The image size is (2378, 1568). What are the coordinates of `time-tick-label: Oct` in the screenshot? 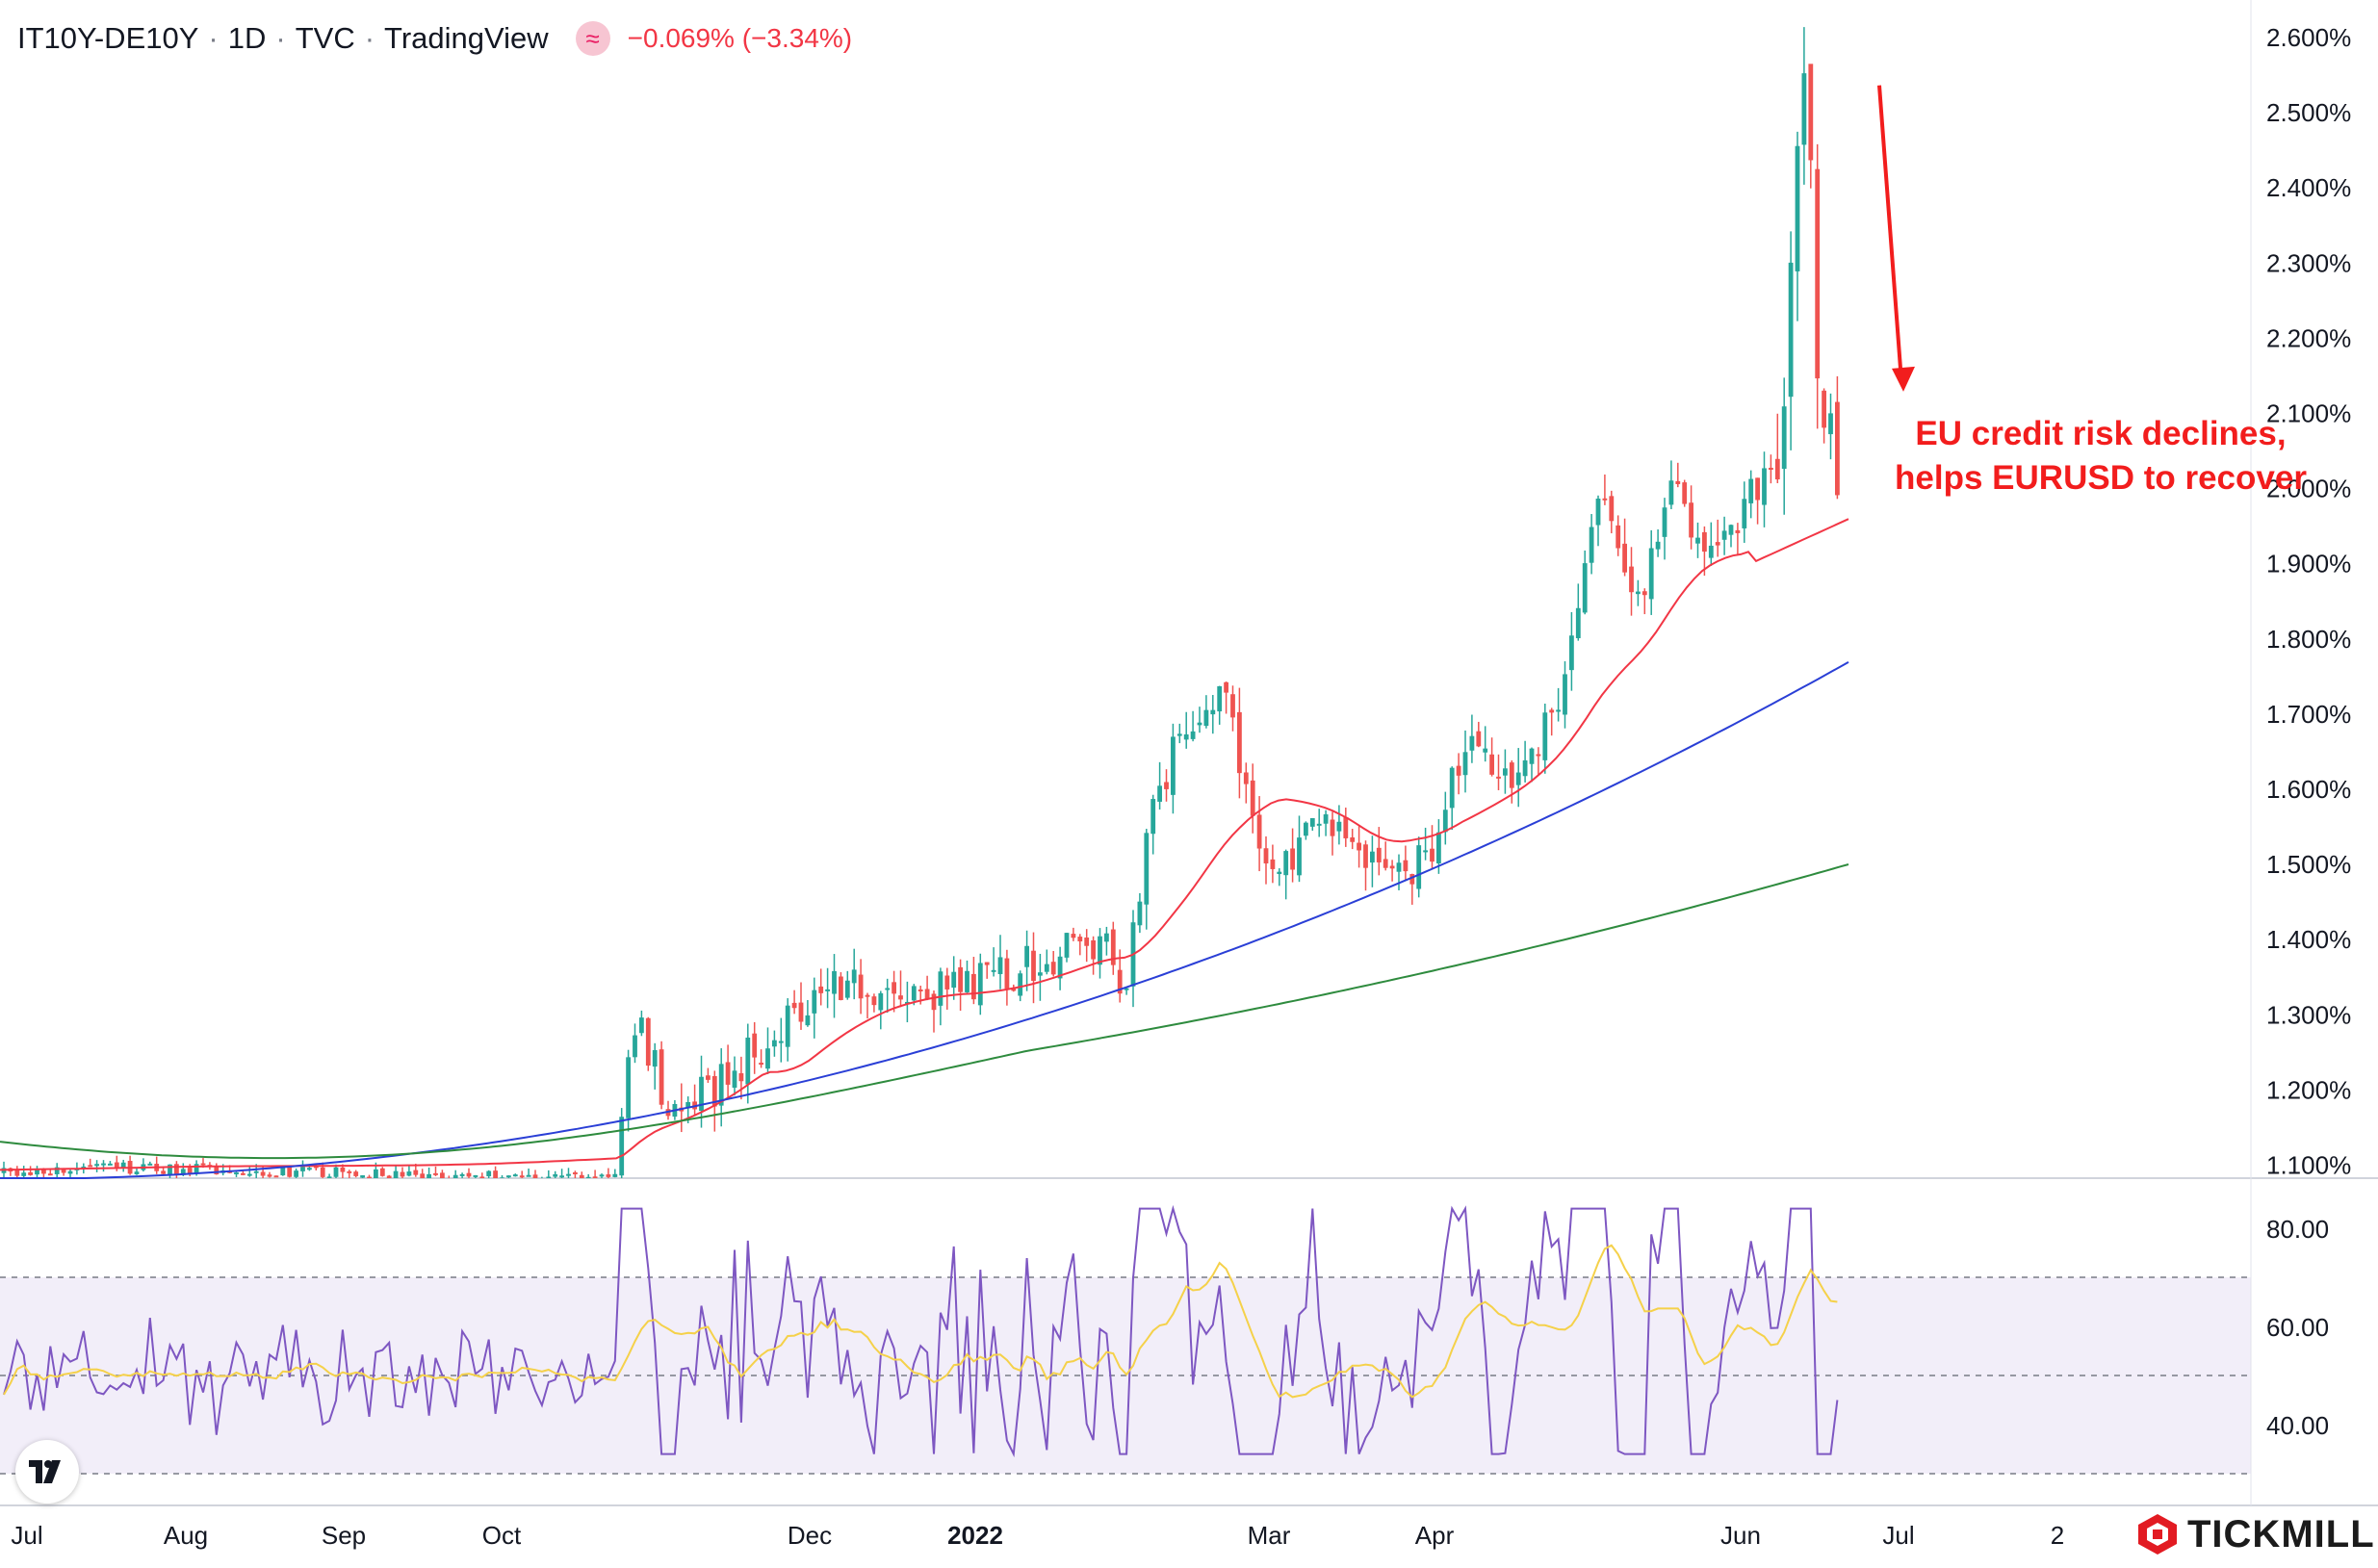 It's located at (502, 1535).